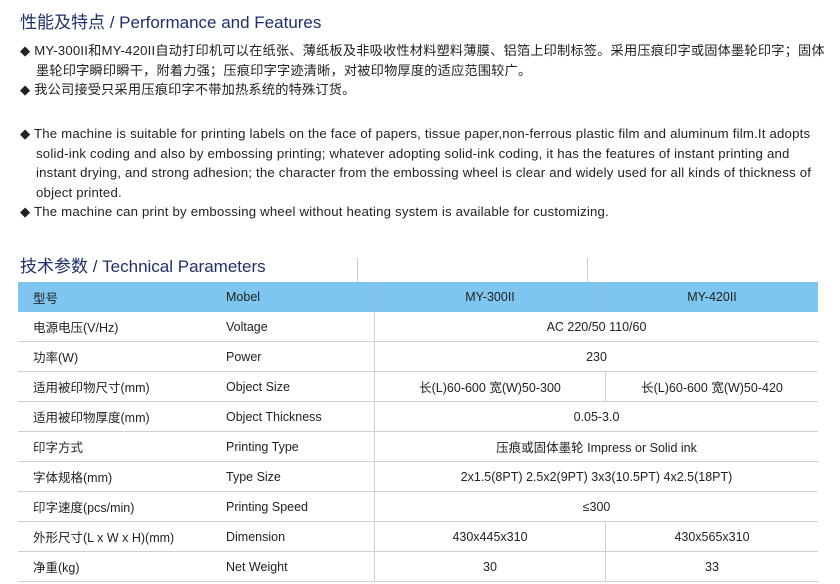  What do you see at coordinates (490, 566) in the screenshot?
I see `cell-value: 30` at bounding box center [490, 566].